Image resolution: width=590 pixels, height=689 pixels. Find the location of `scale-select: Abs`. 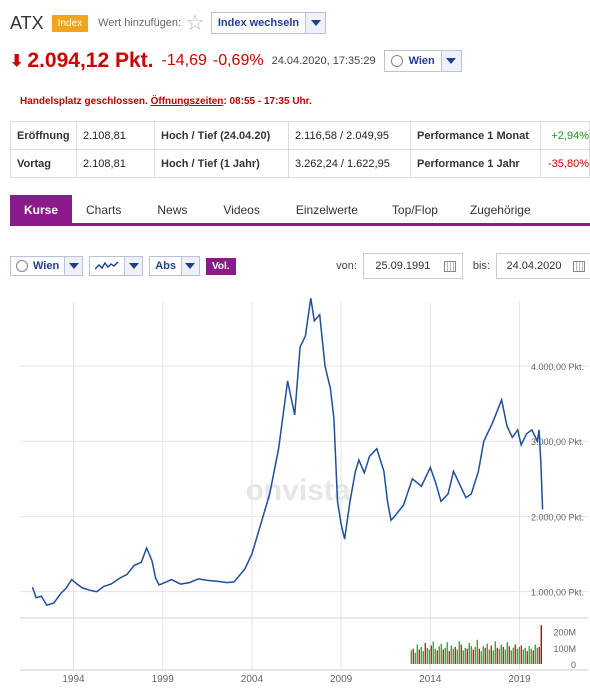

scale-select: Abs is located at coordinates (174, 266).